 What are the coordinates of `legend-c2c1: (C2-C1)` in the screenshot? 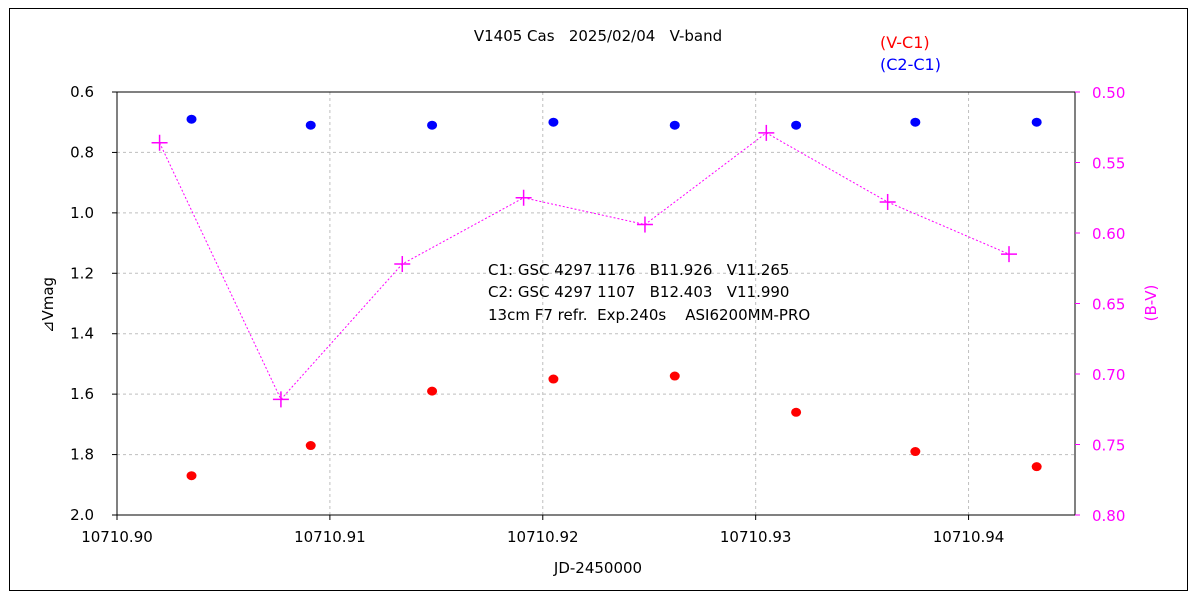 It's located at (910, 64).